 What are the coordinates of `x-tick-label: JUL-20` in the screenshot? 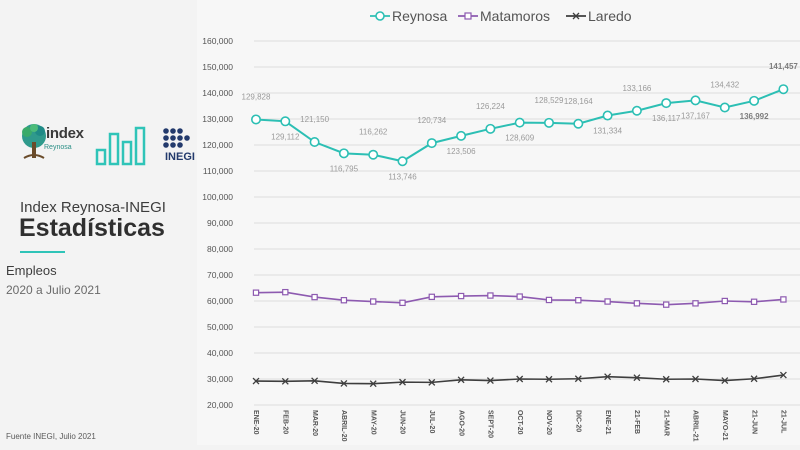 It's located at (431, 421).